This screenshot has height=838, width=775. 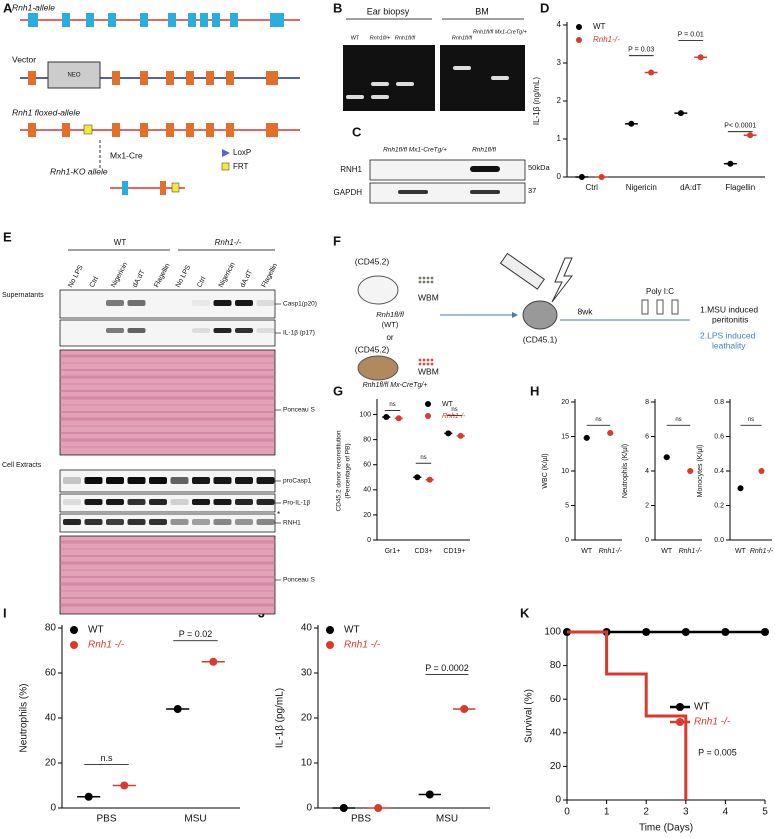 What do you see at coordinates (515, 315) in the screenshot?
I see `arrow-head` at bounding box center [515, 315].